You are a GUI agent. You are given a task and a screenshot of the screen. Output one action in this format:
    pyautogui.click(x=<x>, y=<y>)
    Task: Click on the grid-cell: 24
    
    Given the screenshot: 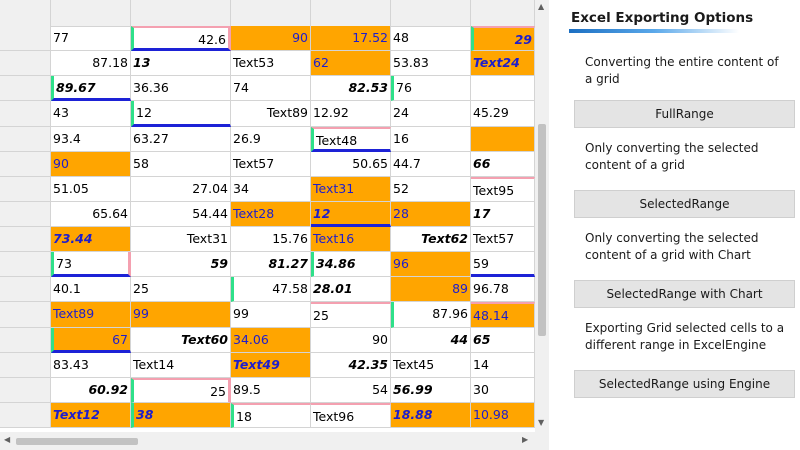 What is the action you would take?
    pyautogui.click(x=431, y=114)
    